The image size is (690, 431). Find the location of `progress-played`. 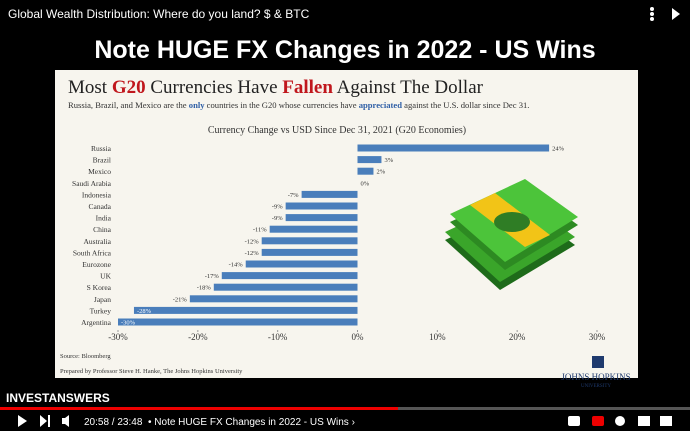

progress-played is located at coordinates (199, 408).